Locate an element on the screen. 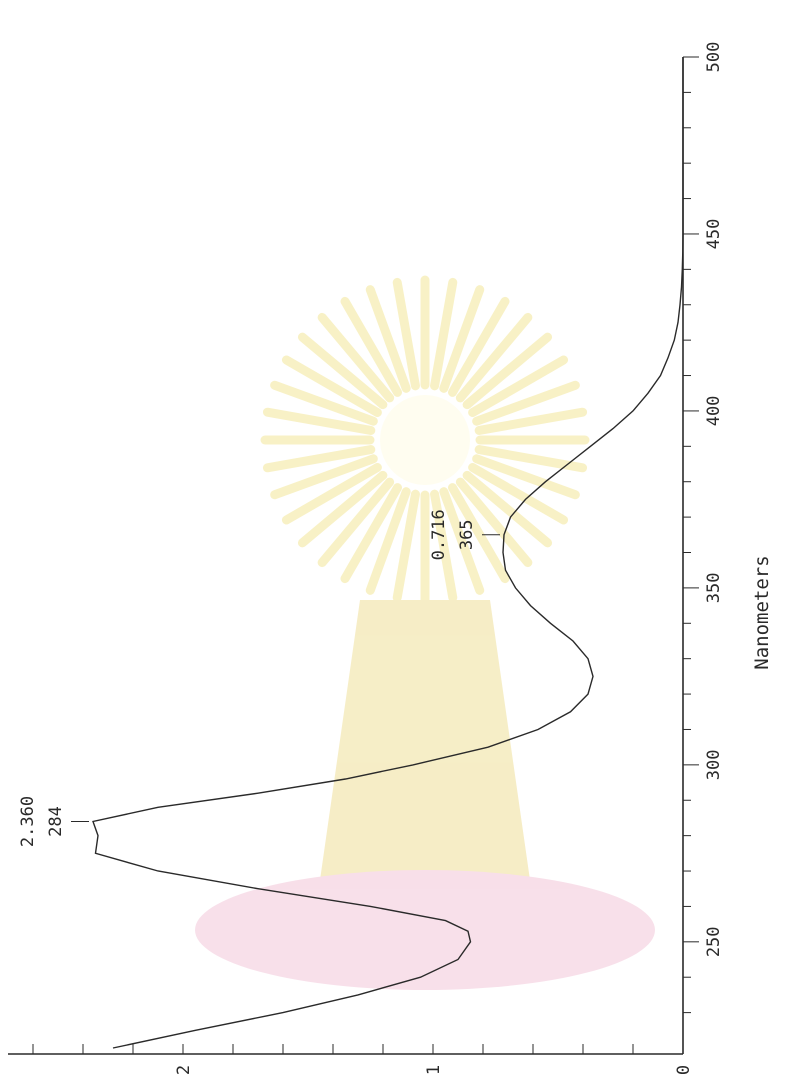  y-tick-label: 2 is located at coordinates (184, 1070).